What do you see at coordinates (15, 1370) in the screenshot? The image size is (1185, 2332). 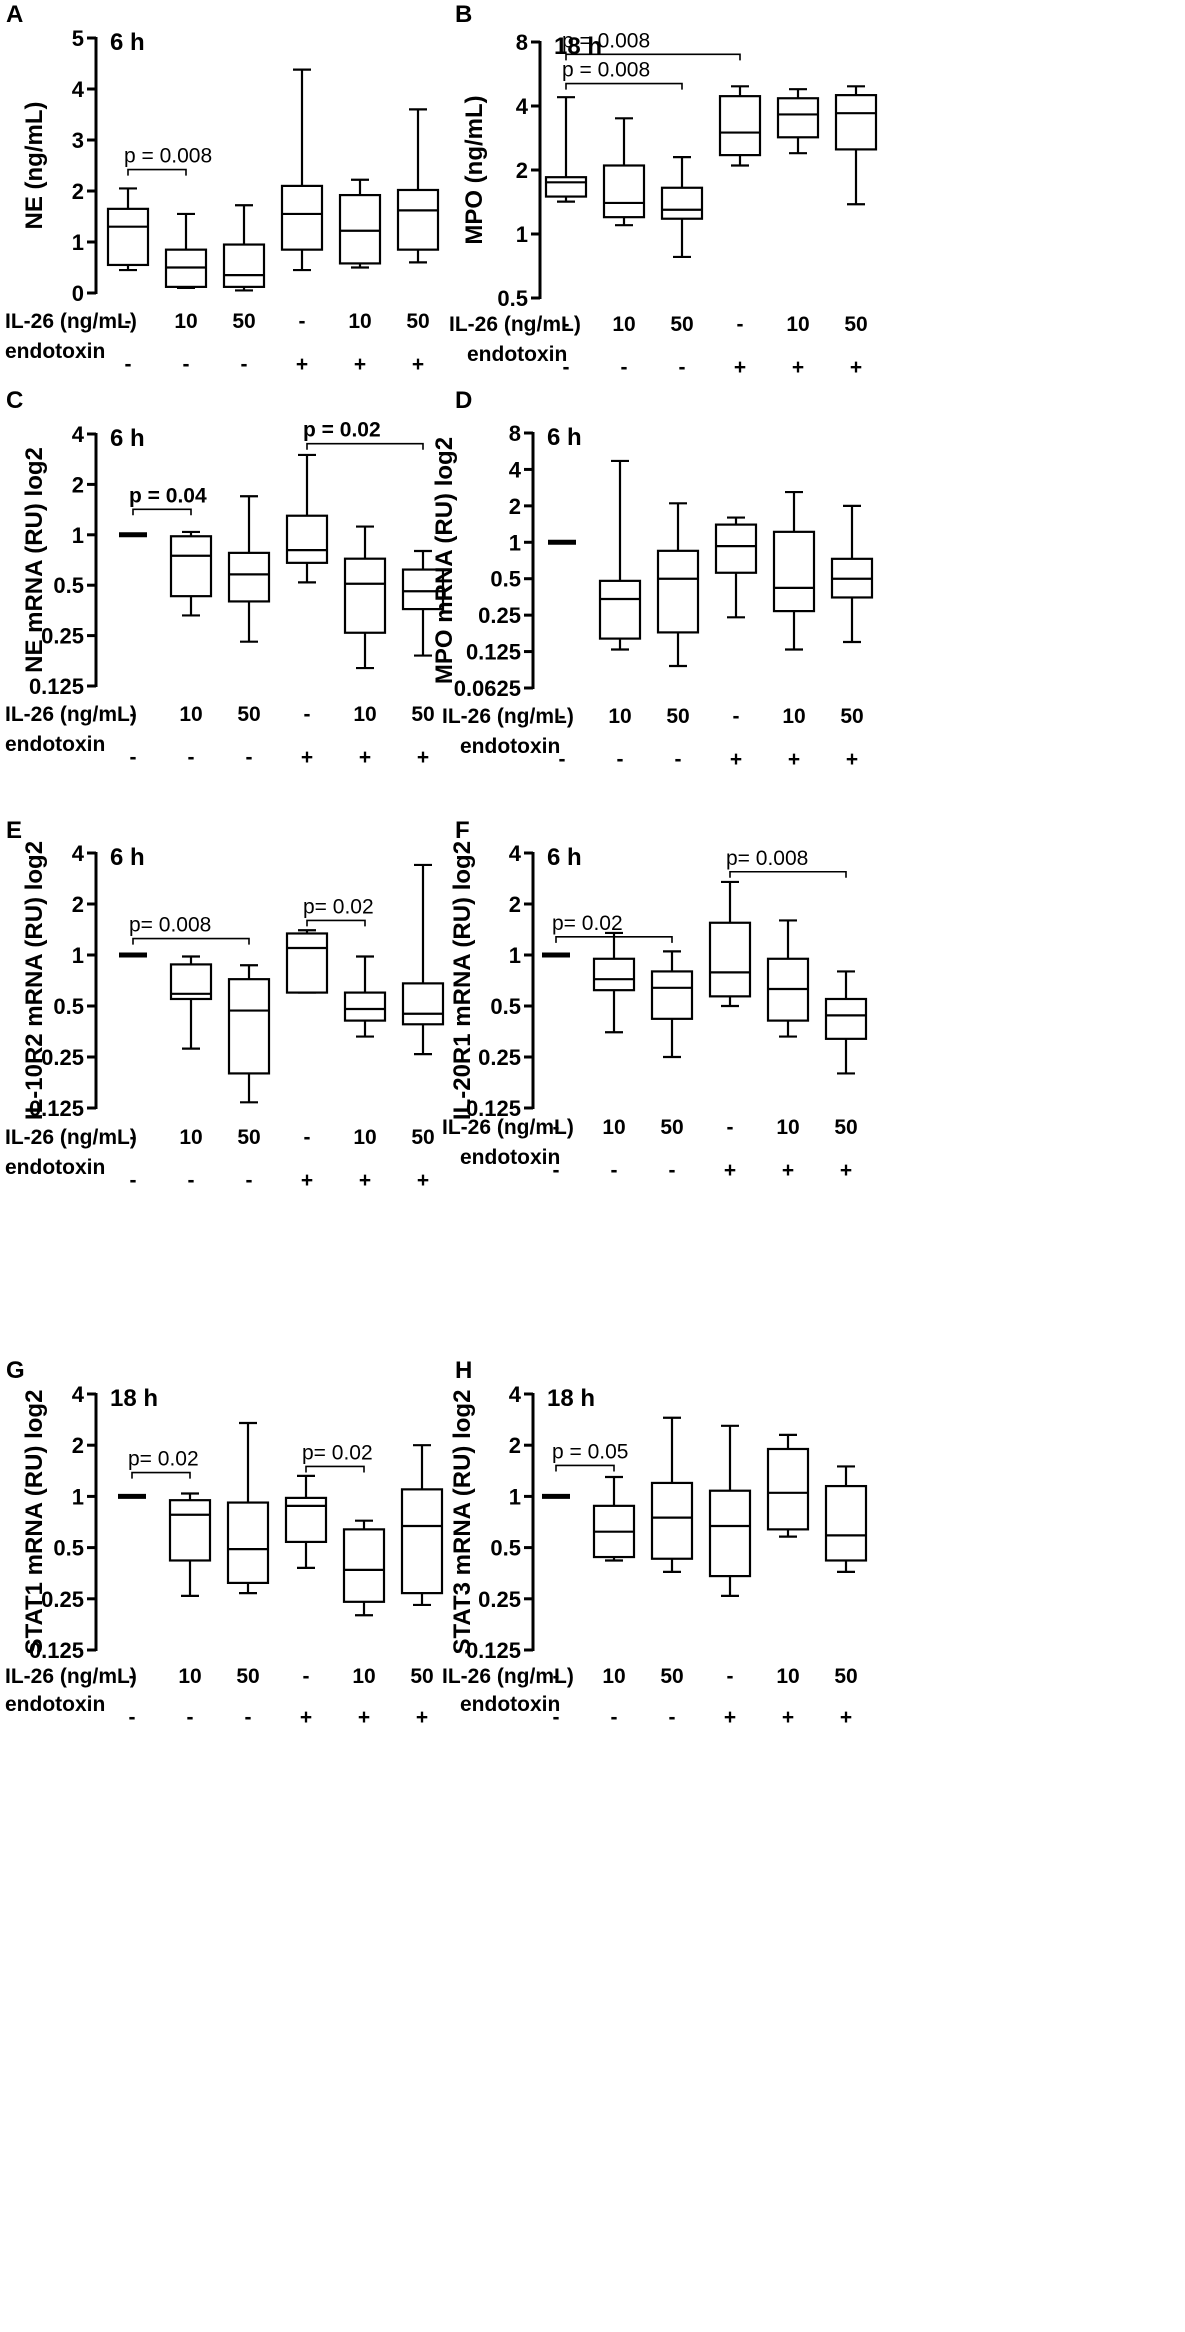 I see `panel-letter: G` at bounding box center [15, 1370].